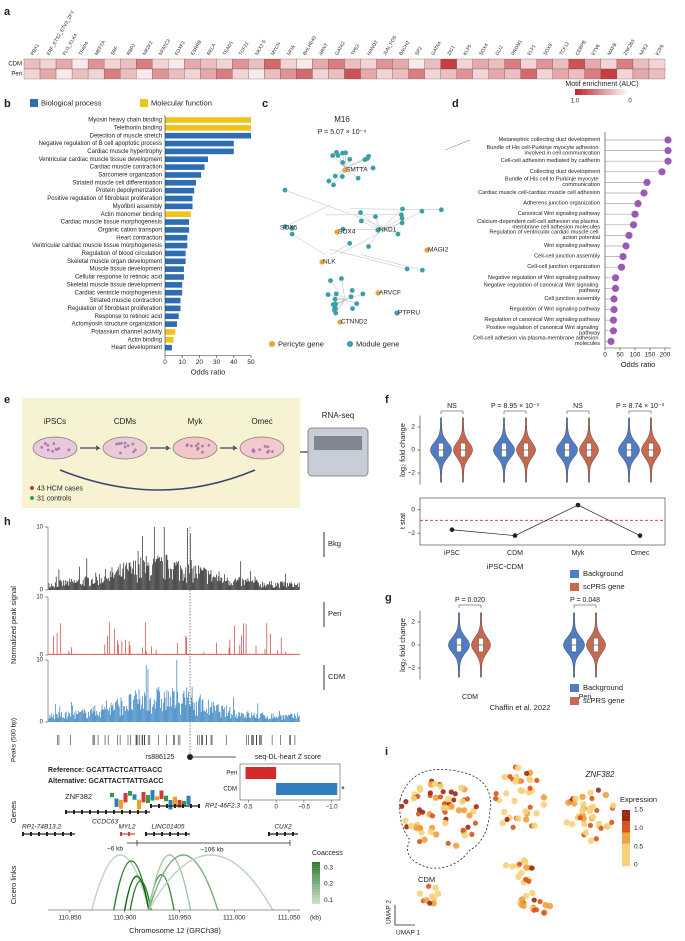 This screenshot has height=941, width=685. I want to click on motif-label: ZNF263, so click(630, 47).